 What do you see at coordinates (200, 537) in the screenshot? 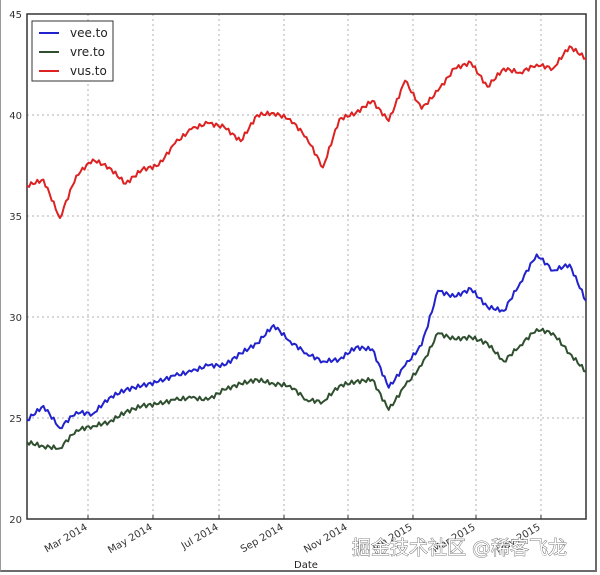
I see `x-tick-label: Jul 2014` at bounding box center [200, 537].